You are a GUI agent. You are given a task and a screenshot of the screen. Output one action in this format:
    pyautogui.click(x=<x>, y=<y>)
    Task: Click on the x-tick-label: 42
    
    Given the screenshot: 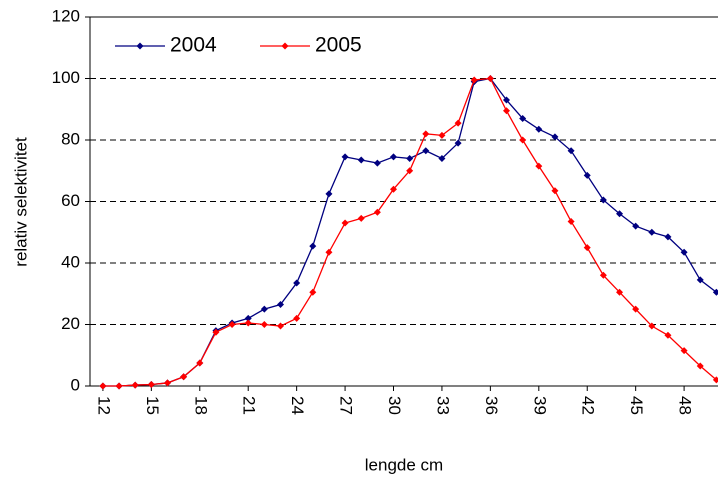 What is the action you would take?
    pyautogui.click(x=588, y=405)
    